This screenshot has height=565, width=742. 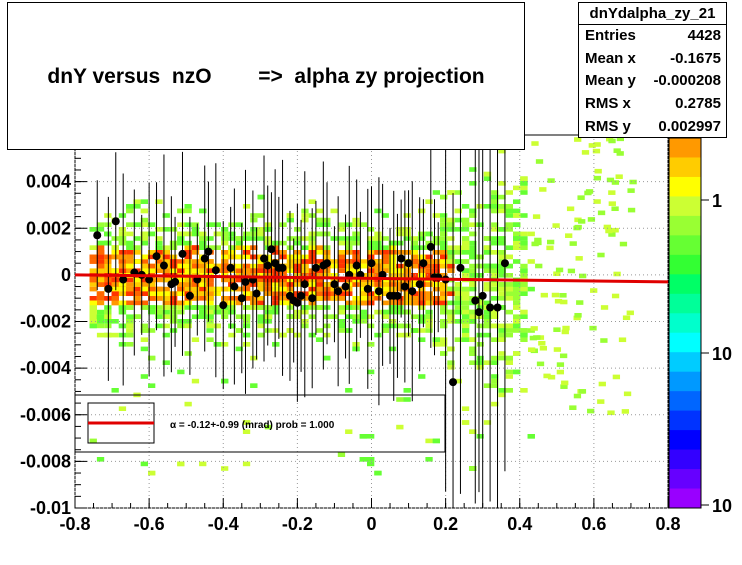 What do you see at coordinates (74, 524) in the screenshot?
I see `x-tick-label: -0.8` at bounding box center [74, 524].